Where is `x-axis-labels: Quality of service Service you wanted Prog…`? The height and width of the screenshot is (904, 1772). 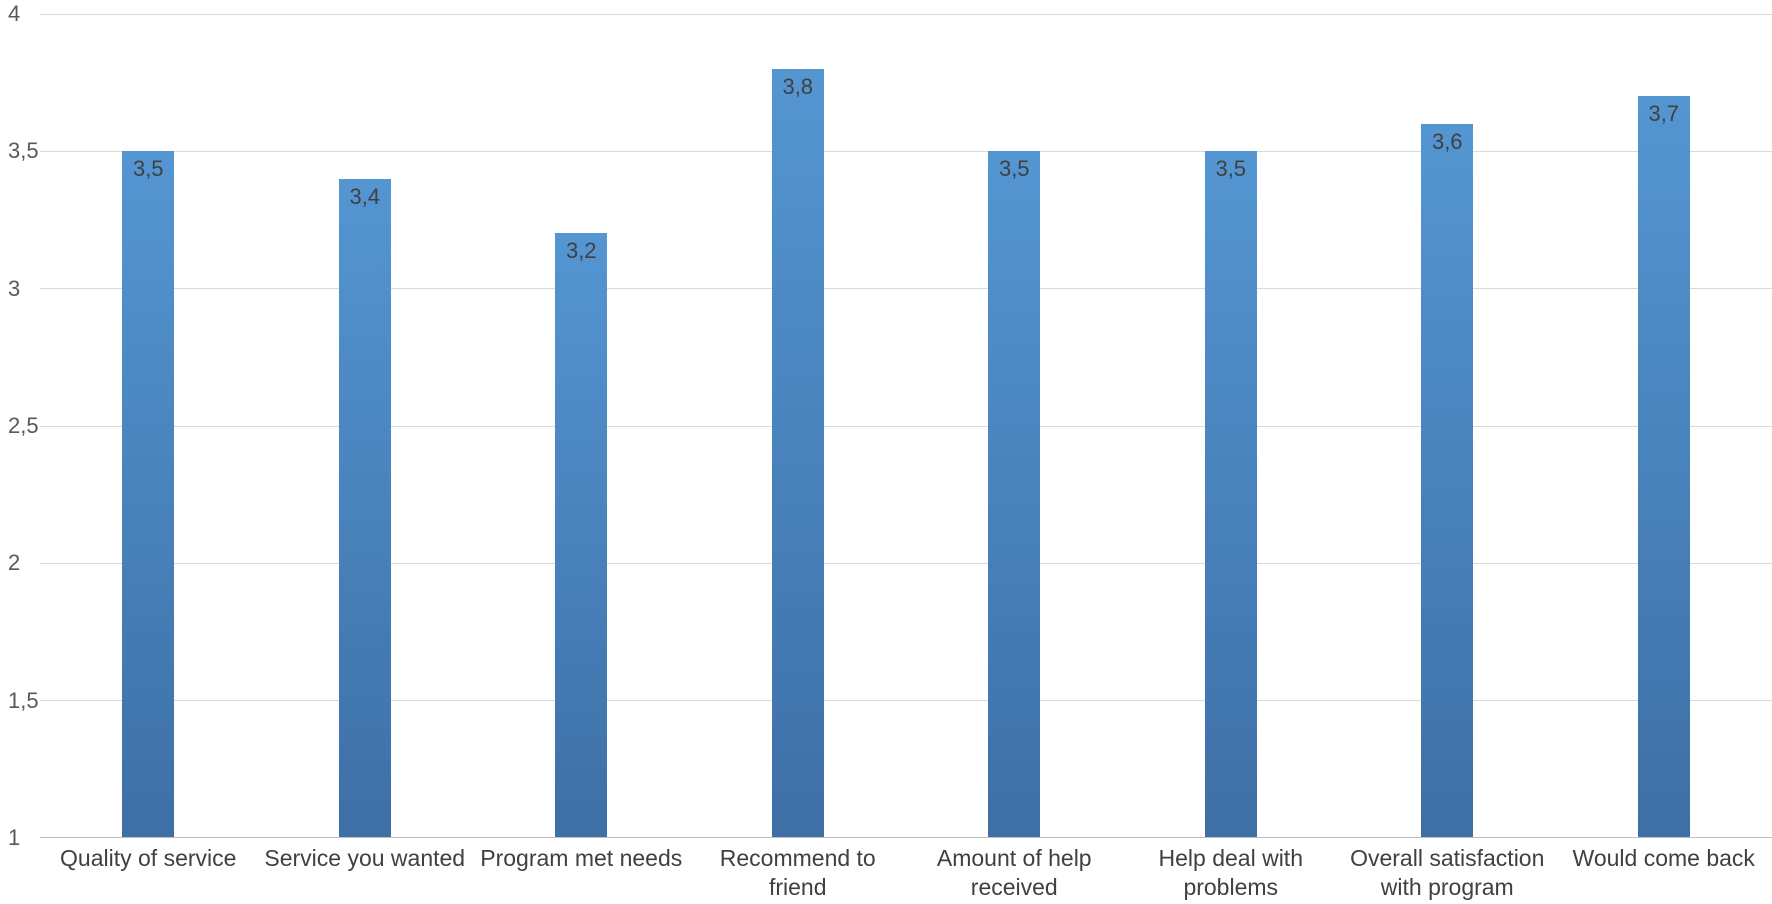
x-axis-labels: Quality of service Service you wanted Prog… is located at coordinates (906, 874).